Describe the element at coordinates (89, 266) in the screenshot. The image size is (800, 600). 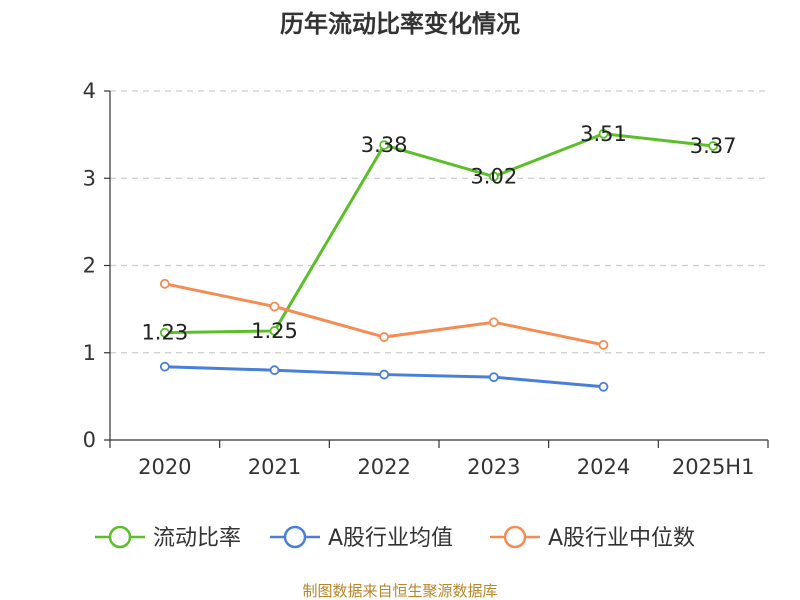
I see `y-tick-label: 2` at that location.